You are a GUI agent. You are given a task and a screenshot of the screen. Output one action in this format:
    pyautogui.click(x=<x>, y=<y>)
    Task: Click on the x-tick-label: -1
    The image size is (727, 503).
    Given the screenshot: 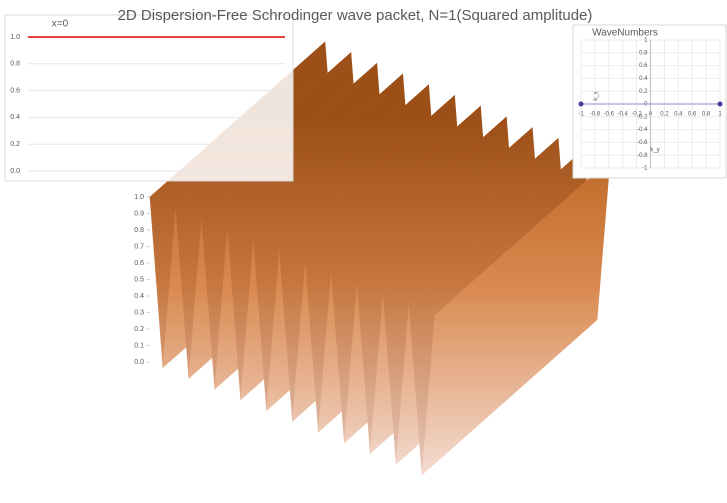 What is the action you would take?
    pyautogui.click(x=581, y=115)
    